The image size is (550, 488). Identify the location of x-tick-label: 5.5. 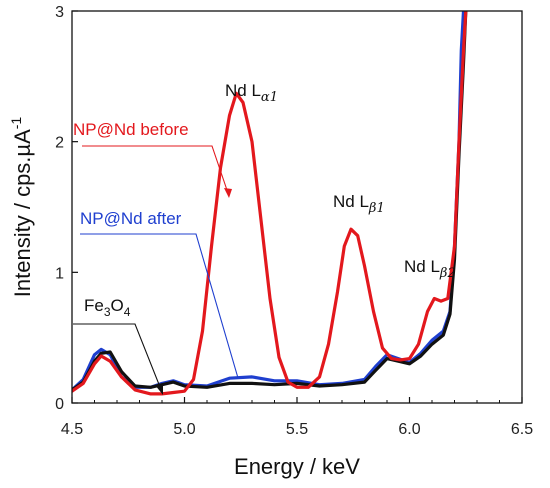
(297, 429).